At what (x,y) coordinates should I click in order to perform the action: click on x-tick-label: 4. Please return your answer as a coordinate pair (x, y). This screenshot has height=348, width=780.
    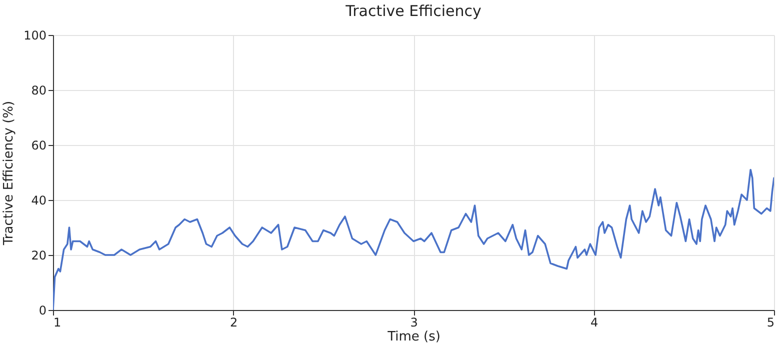
    Looking at the image, I should click on (594, 323).